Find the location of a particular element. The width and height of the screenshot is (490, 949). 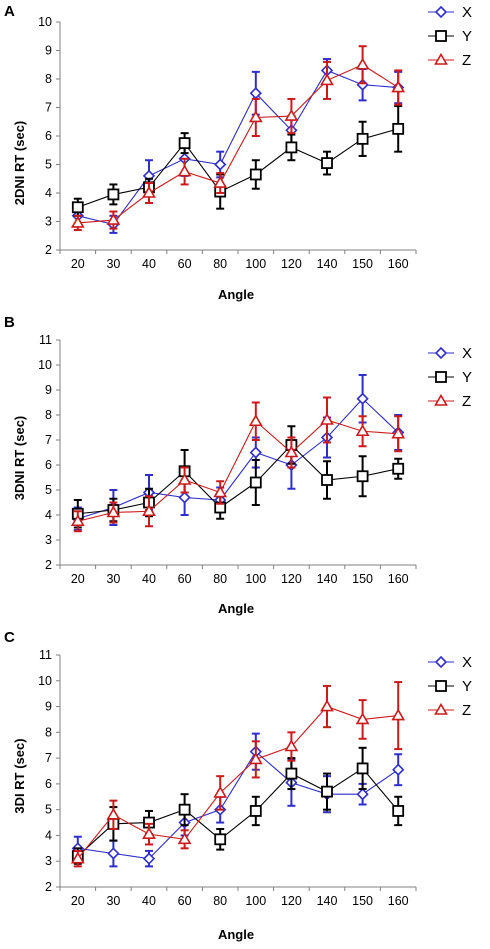

panel-c-x-tick-label: 60 is located at coordinates (185, 901).